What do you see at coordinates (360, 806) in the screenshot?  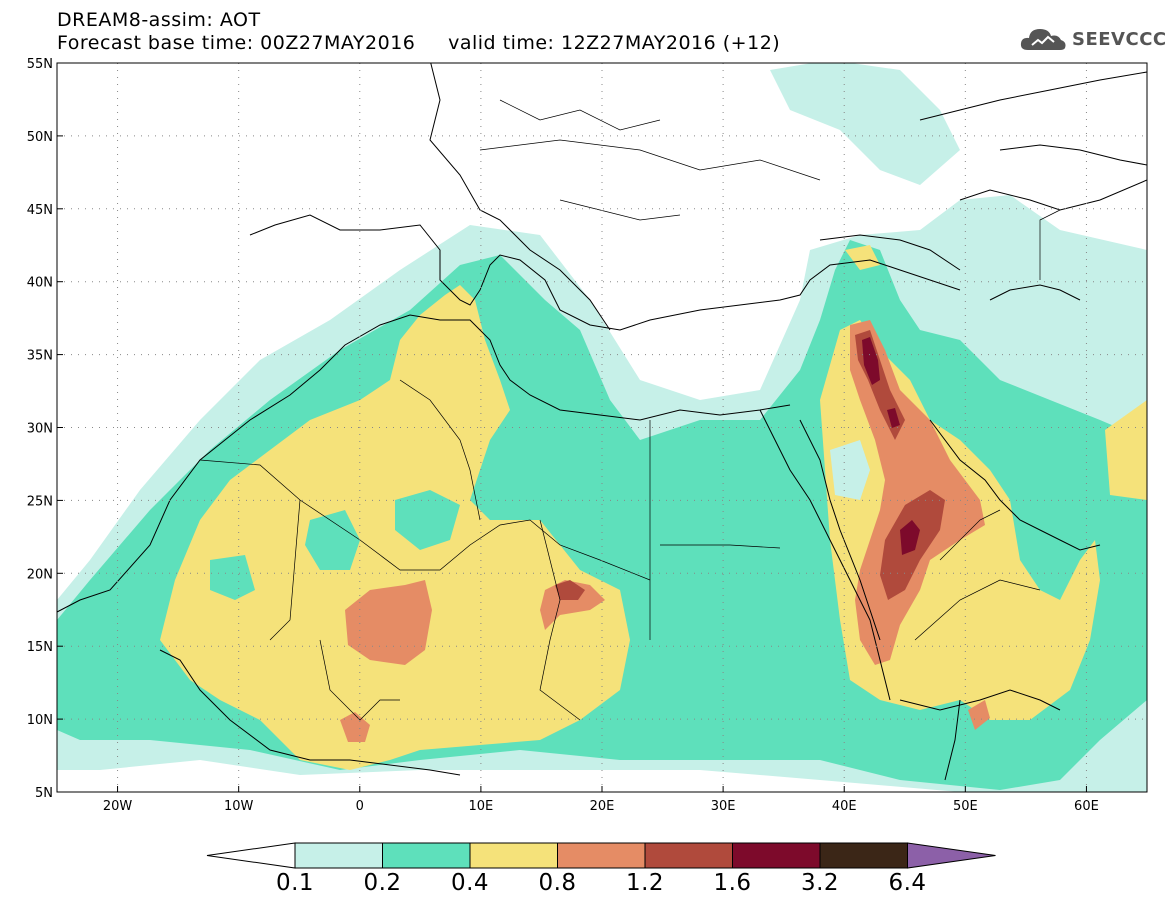 I see `lon-tick-label: 0` at bounding box center [360, 806].